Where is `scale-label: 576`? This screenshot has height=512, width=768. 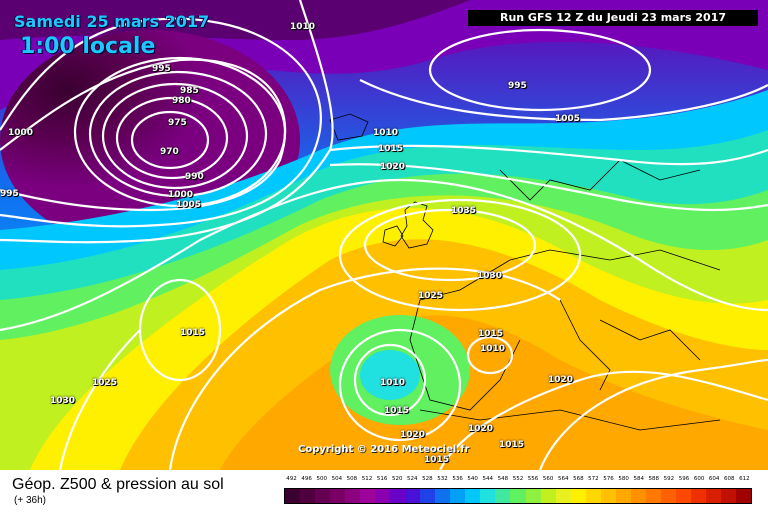
scale-label: 576 is located at coordinates (608, 479).